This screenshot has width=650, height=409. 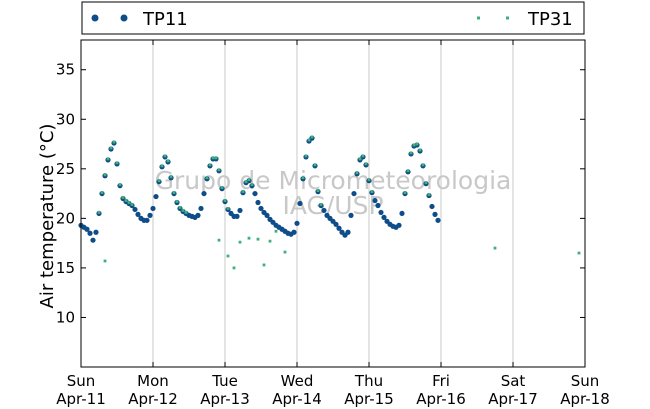 What do you see at coordinates (95, 18) in the screenshot?
I see `legend-marker-tp11-a` at bounding box center [95, 18].